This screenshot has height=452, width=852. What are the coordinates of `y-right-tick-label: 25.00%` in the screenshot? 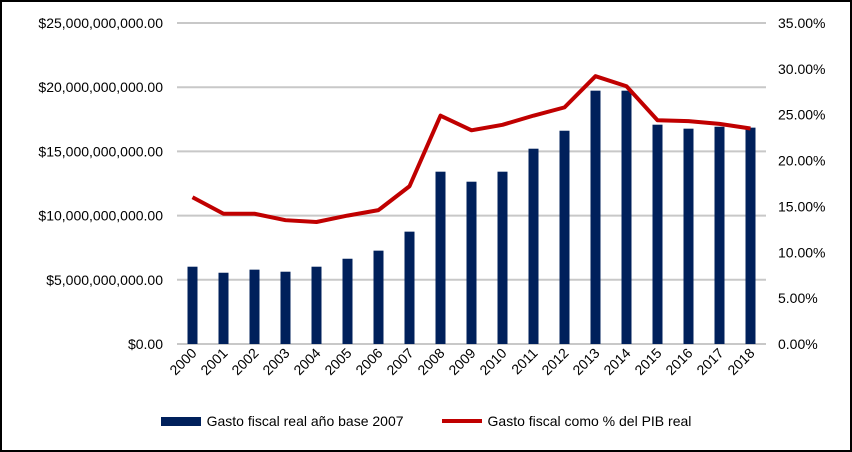 It's located at (801, 115).